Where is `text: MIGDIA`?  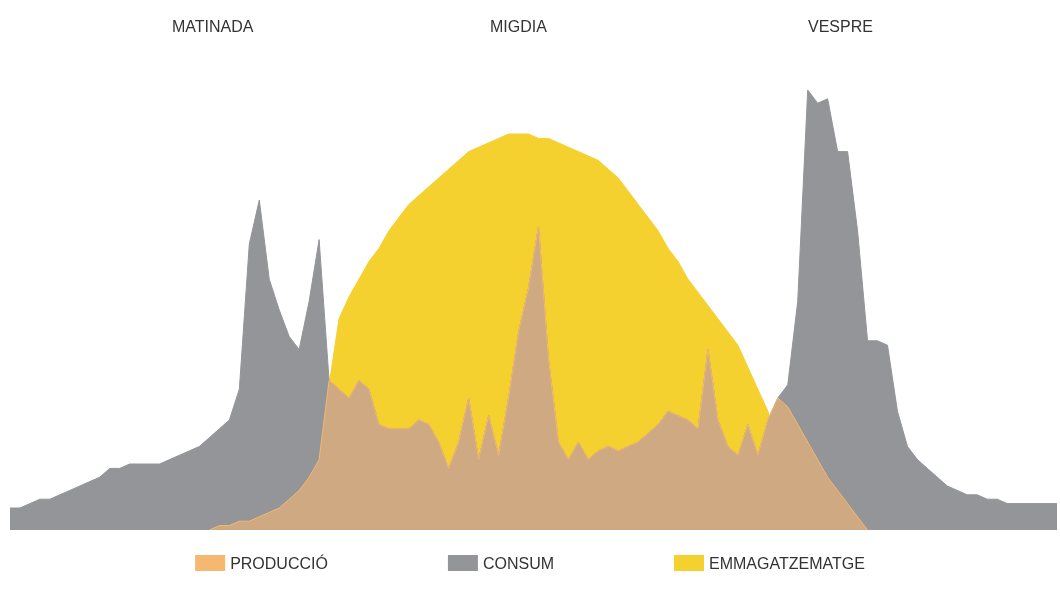
text: MIGDIA is located at coordinates (519, 26).